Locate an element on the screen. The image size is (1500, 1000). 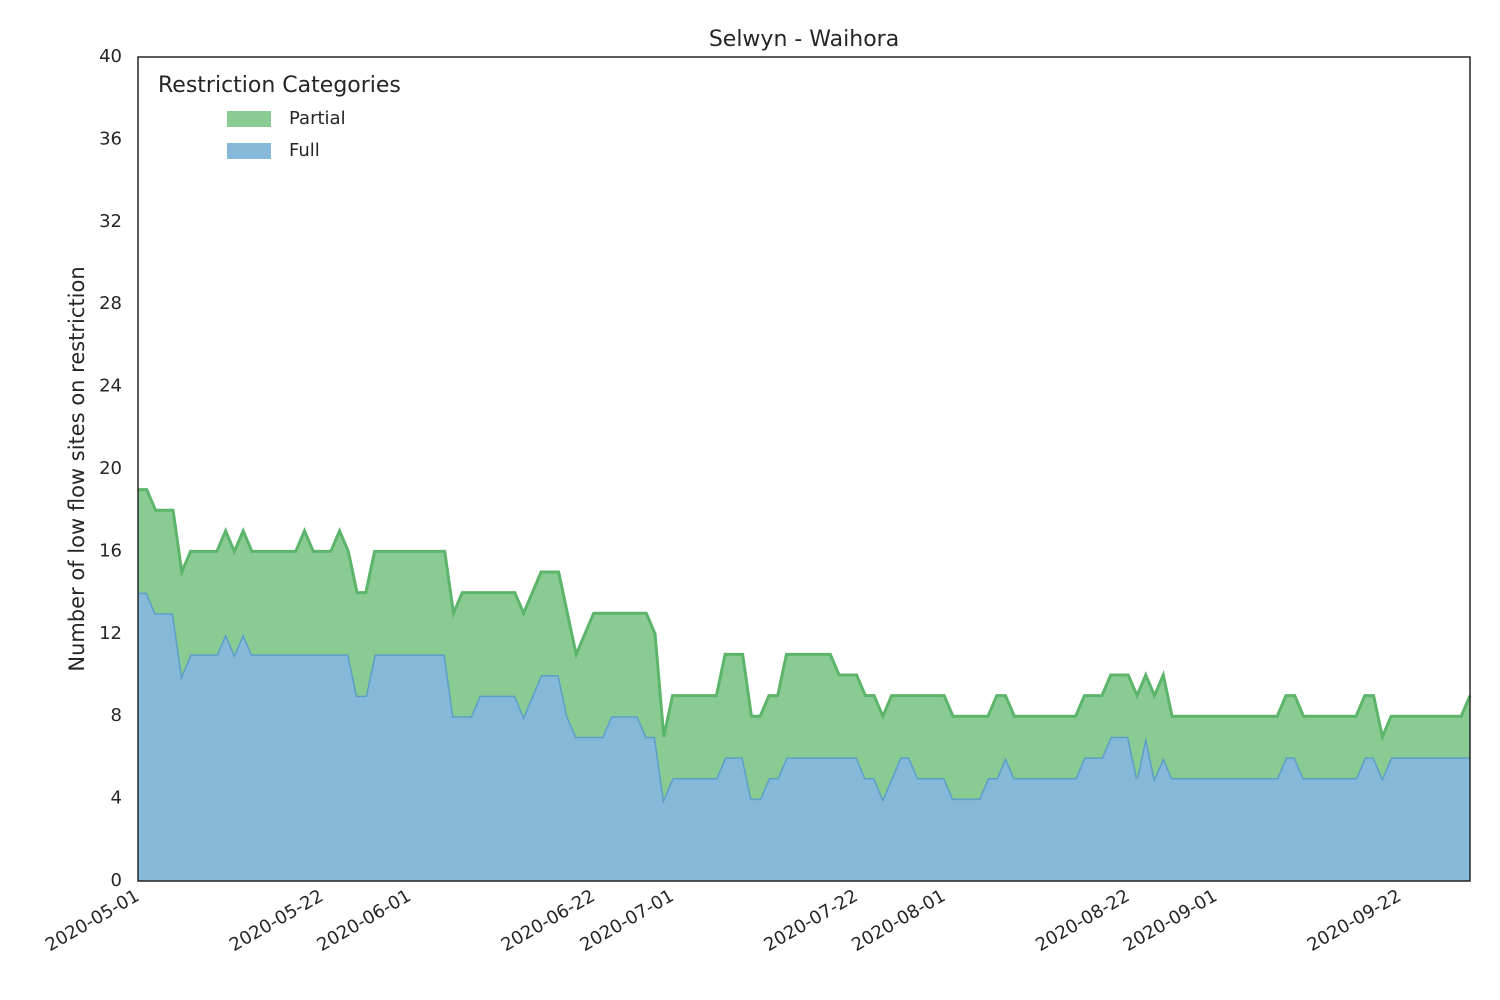
y-tick-label: 16 is located at coordinates (110, 550).